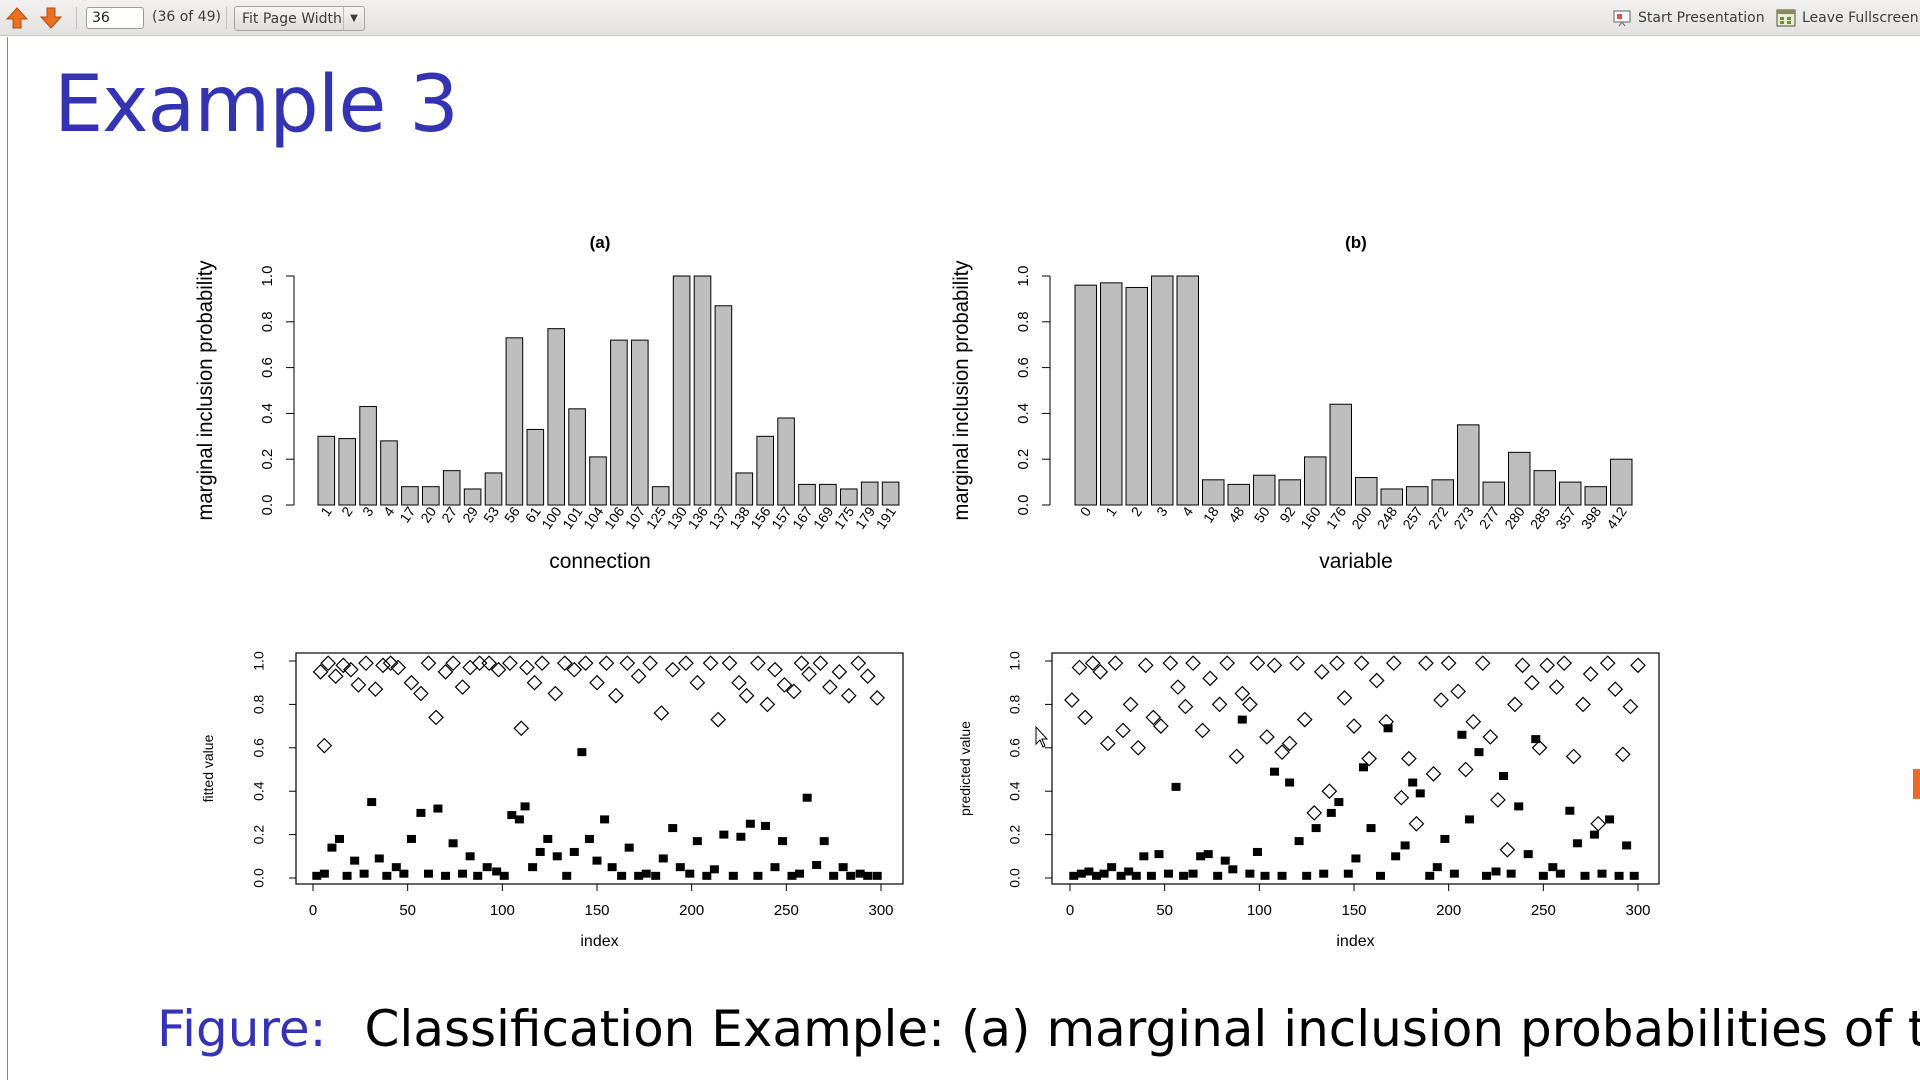 This screenshot has height=1080, width=1920. I want to click on leave-fullscreen-button: Leave Fullscreen, so click(1847, 18).